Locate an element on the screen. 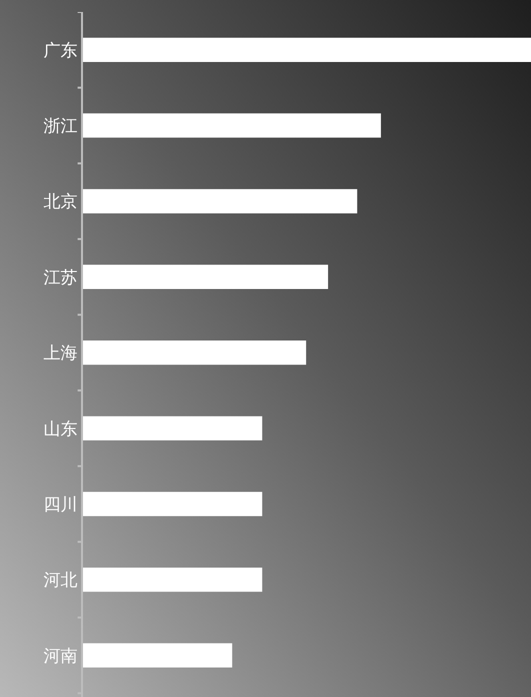  y-tick-label: 上海 is located at coordinates (61, 354).